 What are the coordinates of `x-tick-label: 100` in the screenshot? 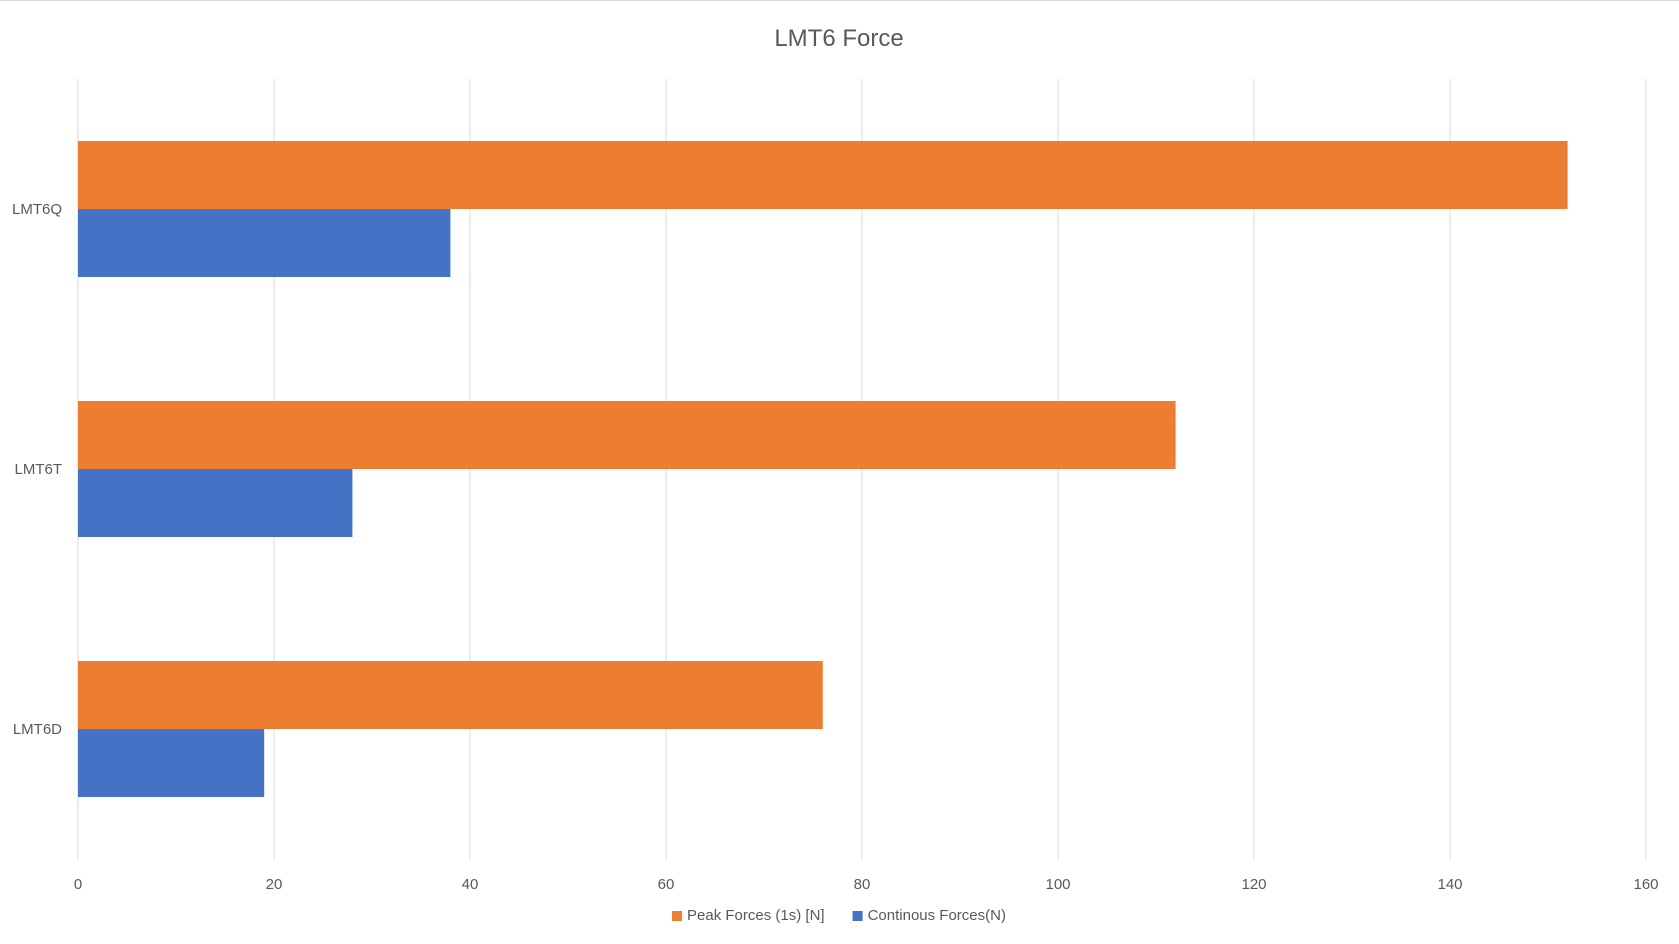 It's located at (1057, 884).